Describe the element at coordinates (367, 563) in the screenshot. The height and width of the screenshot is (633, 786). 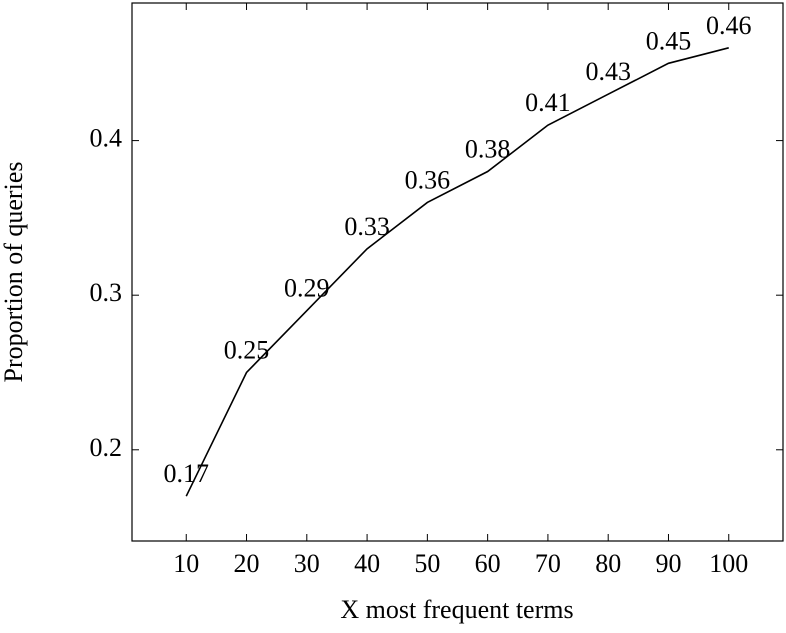
I see `x-tick-label: 40` at that location.